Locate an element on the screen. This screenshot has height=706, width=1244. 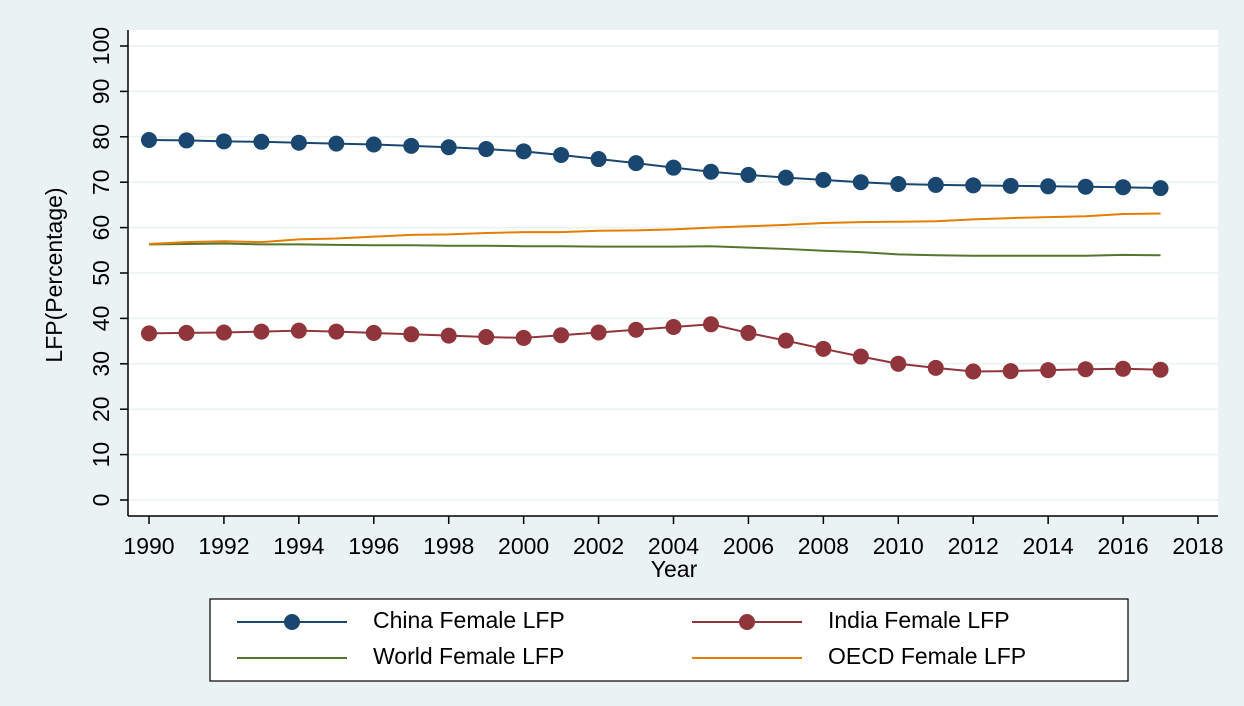
y-tick-label: 20 is located at coordinates (101, 409).